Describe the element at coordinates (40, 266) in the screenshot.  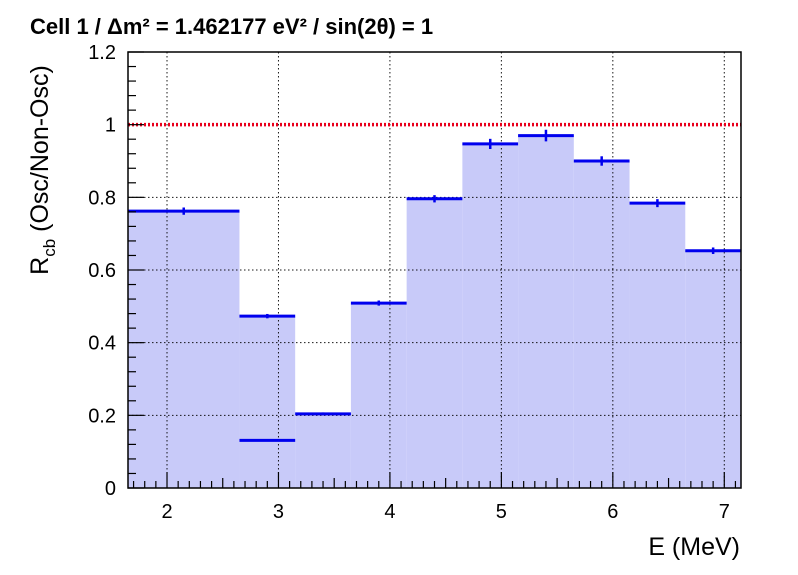
I see `y-axis-title-main: R` at that location.